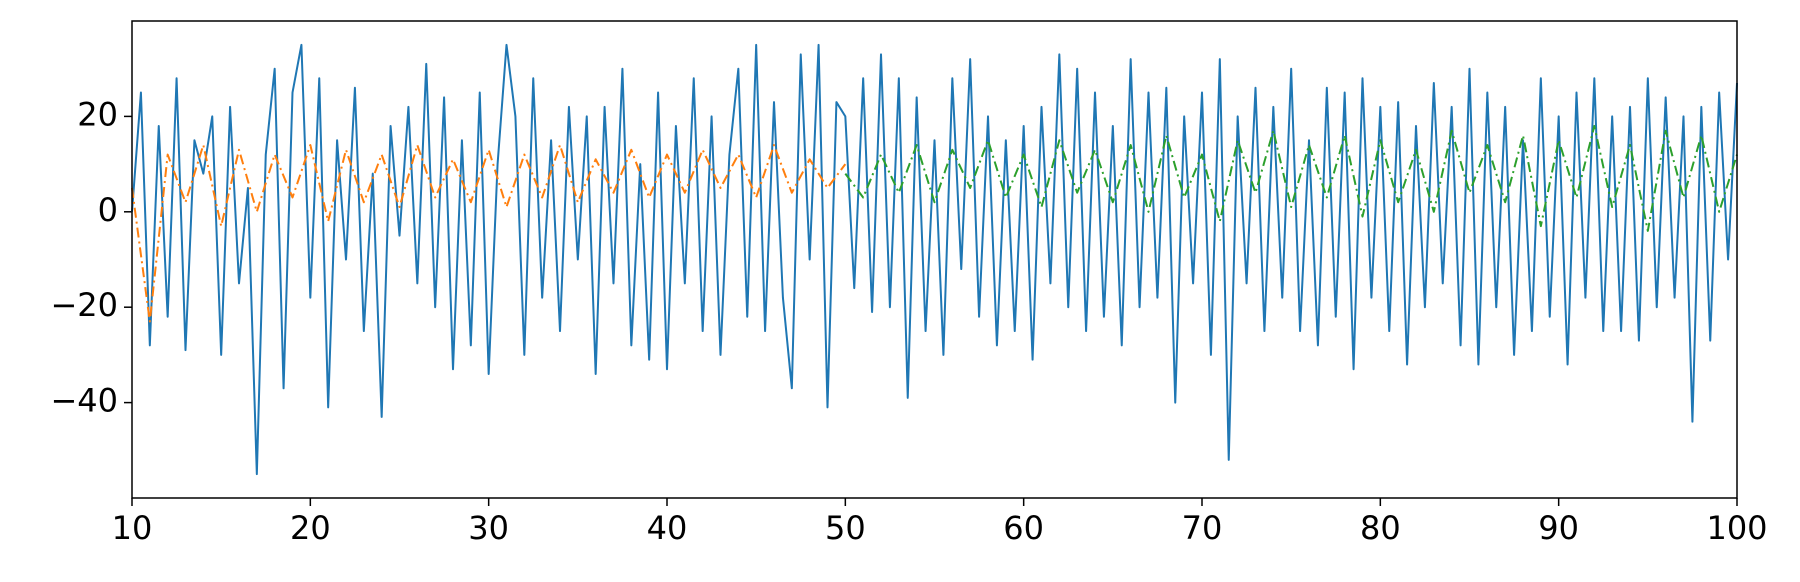 Image resolution: width=1800 pixels, height=582 pixels. I want to click on y-tick-label: 0, so click(108, 210).